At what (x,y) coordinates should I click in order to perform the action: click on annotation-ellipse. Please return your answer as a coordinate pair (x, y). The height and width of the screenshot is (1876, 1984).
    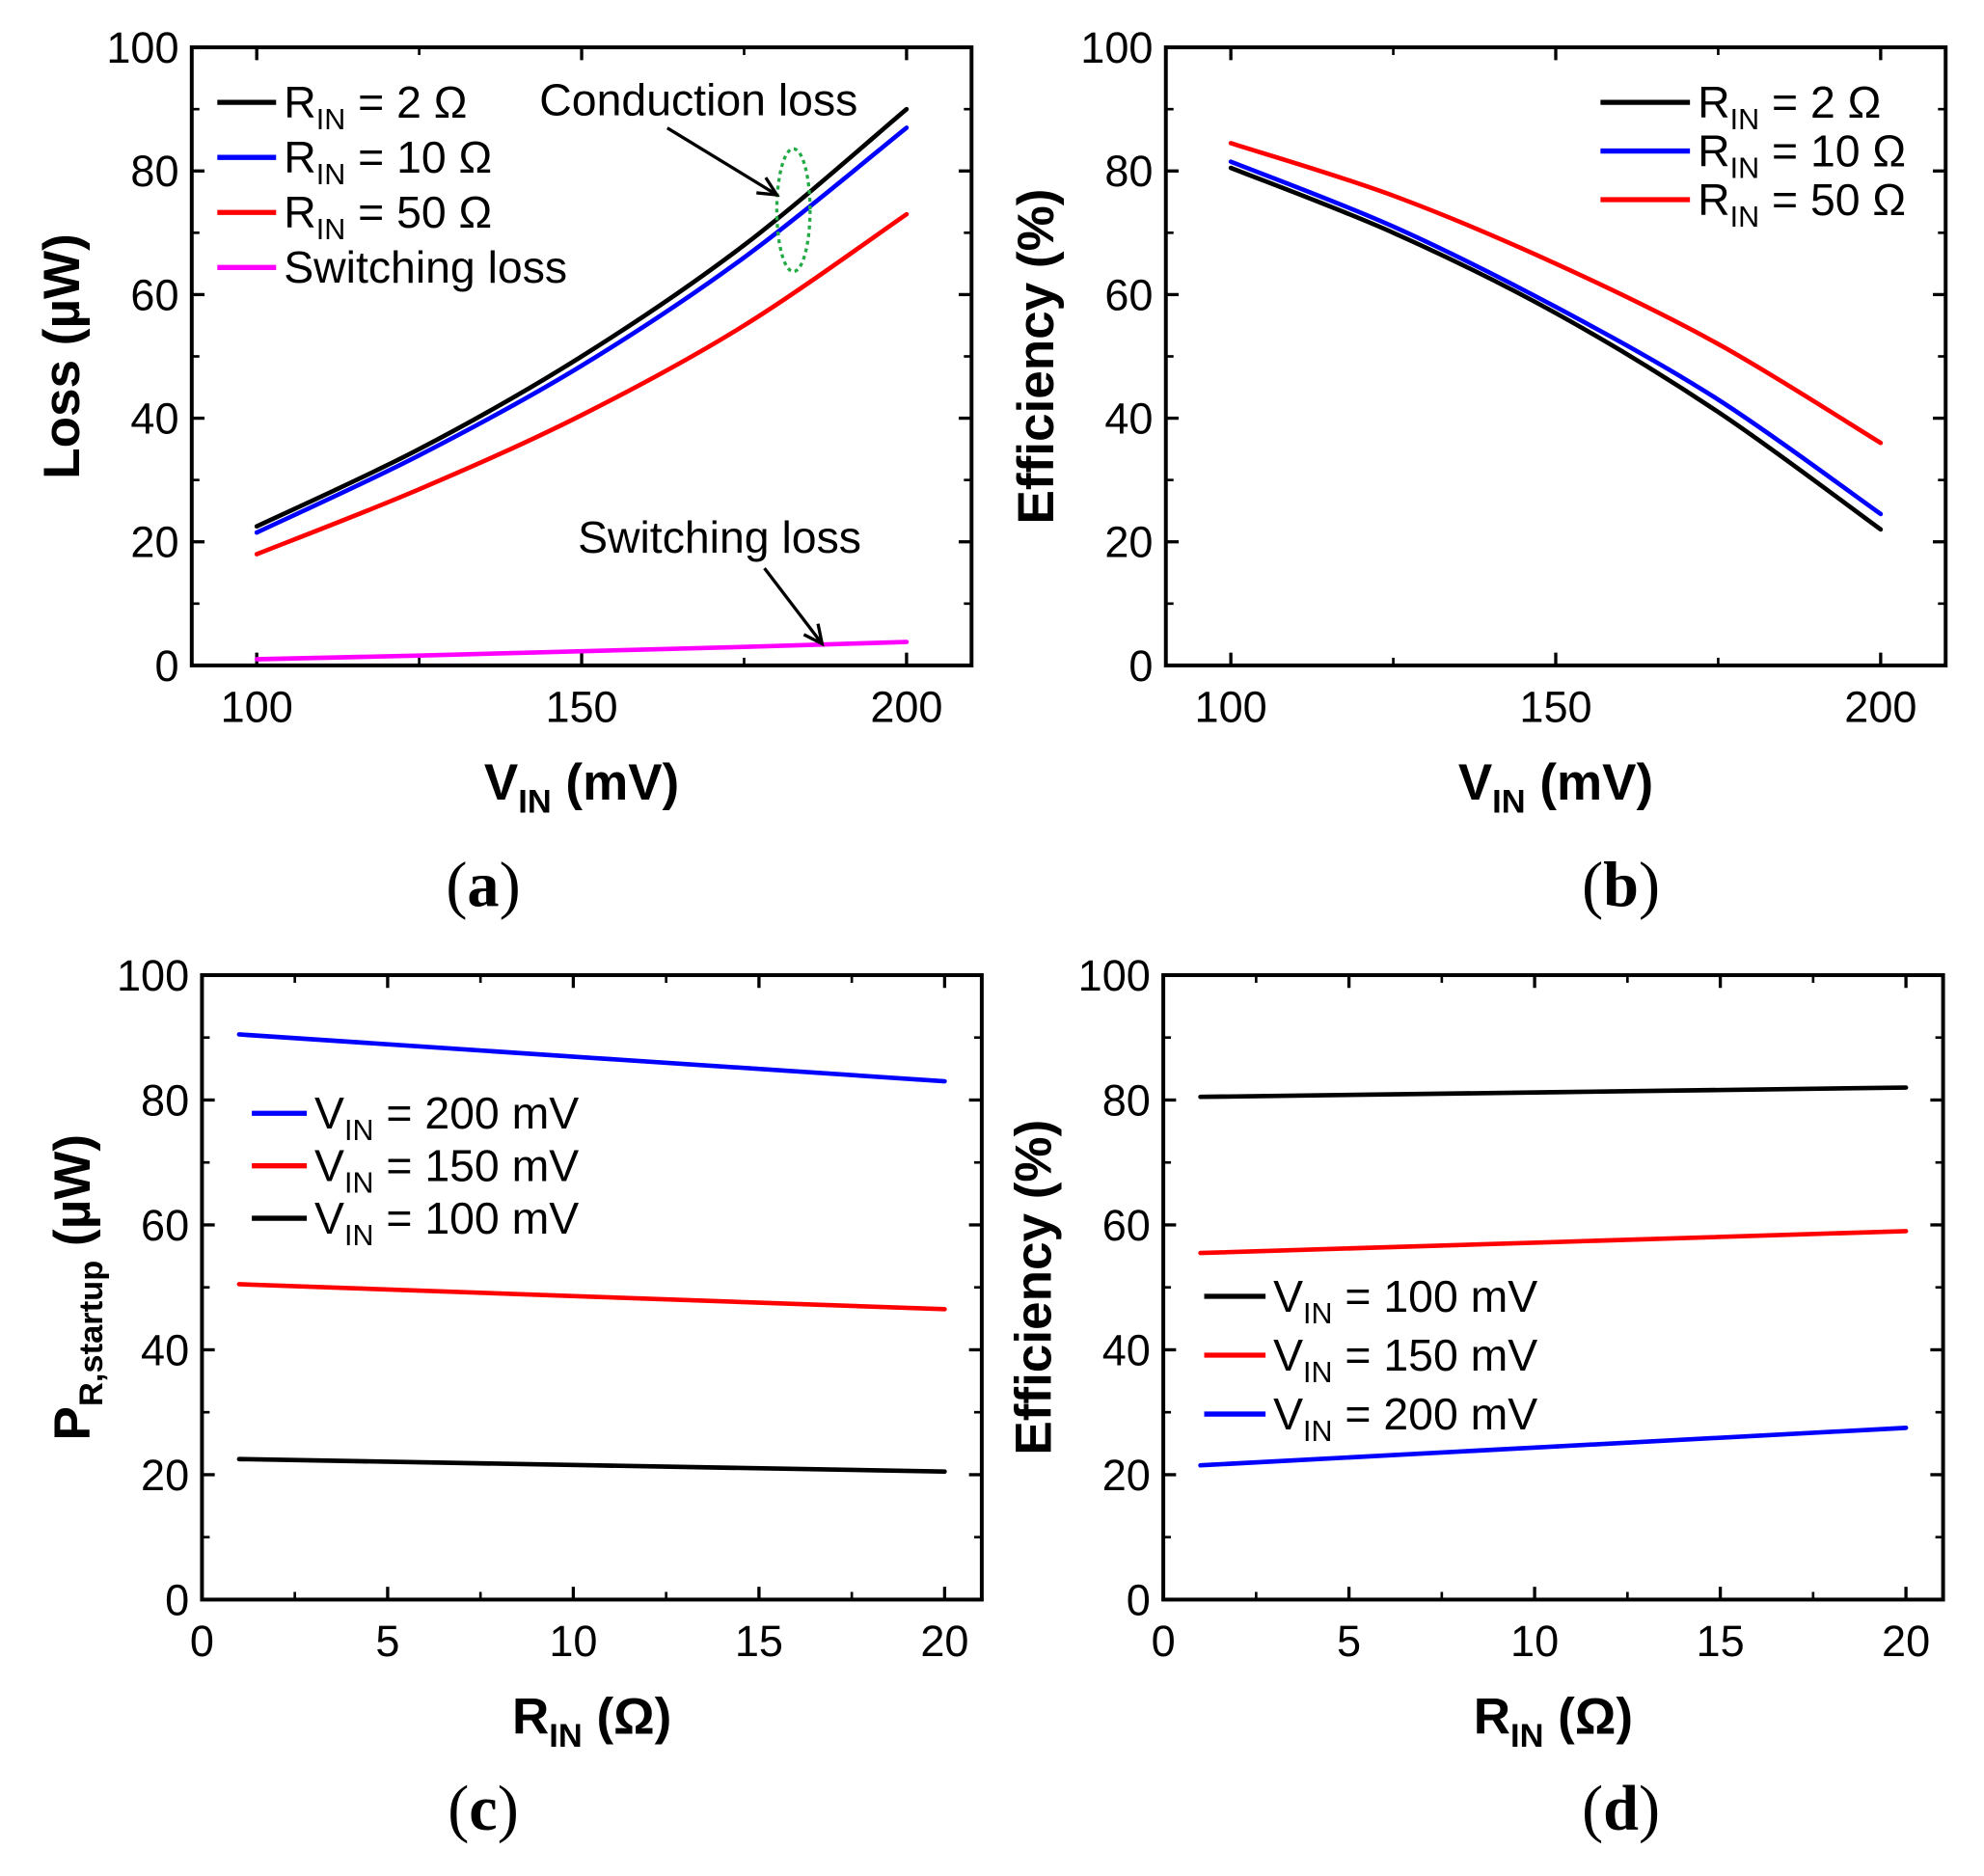
    Looking at the image, I should click on (794, 210).